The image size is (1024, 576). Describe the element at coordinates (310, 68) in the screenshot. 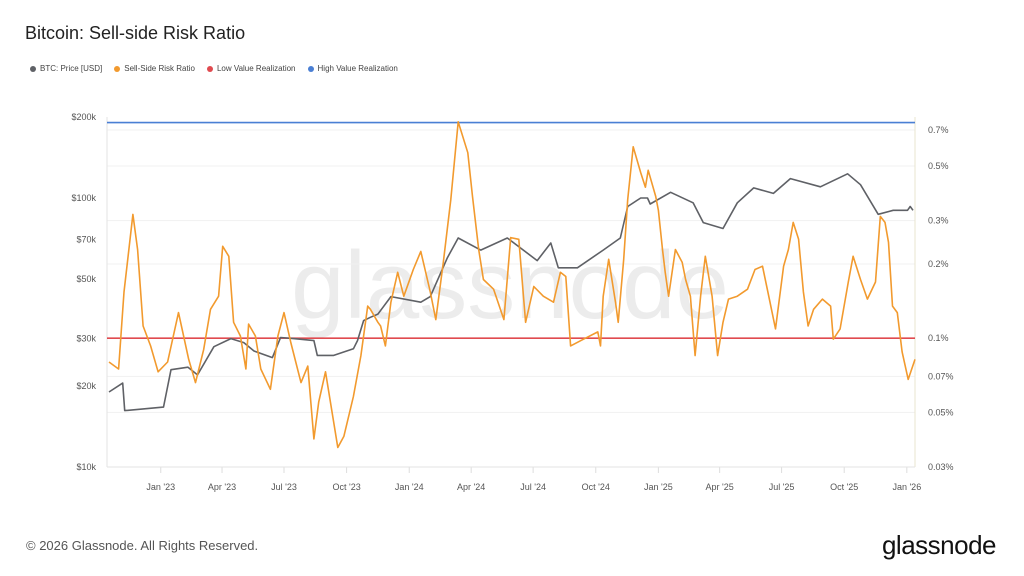

I see `legend-dot-high-value` at that location.